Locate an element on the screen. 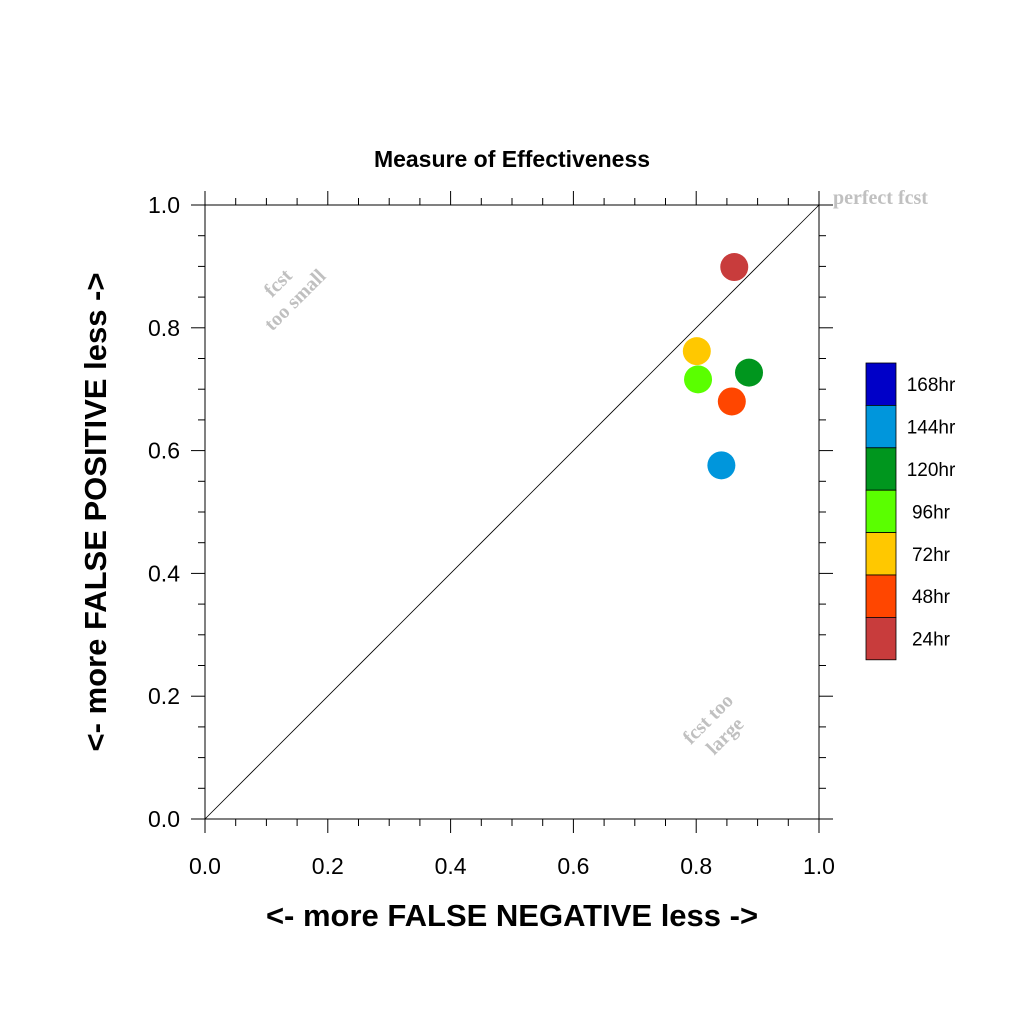 This screenshot has width=1024, height=1024. x-tick-label: 0.8 is located at coordinates (696, 866).